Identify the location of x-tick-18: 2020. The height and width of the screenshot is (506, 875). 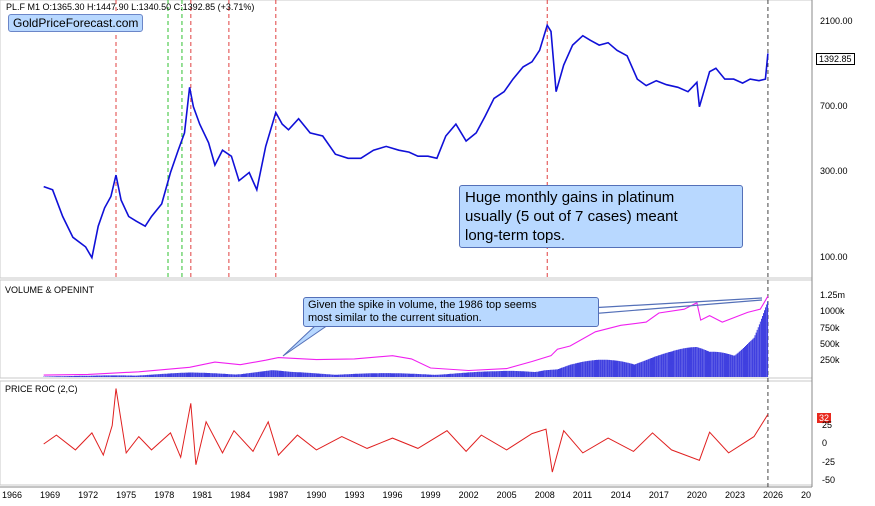
(696, 495).